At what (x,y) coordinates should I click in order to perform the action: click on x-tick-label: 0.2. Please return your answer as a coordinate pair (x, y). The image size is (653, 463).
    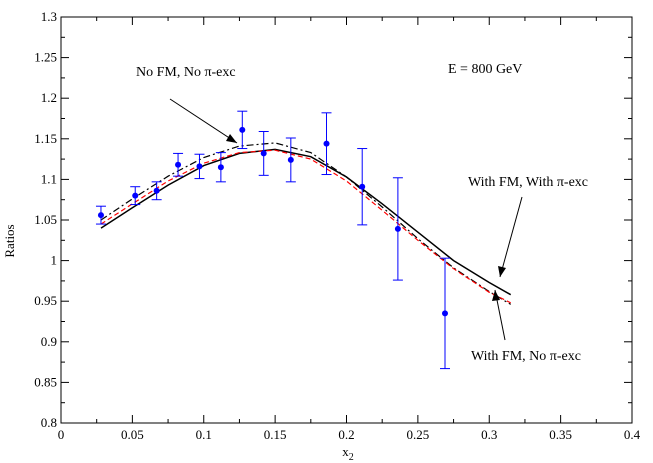
    Looking at the image, I should click on (346, 434).